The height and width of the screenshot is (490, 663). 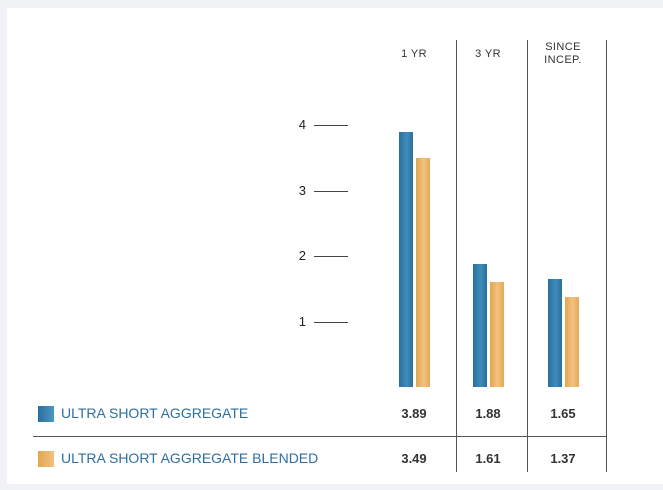 I want to click on data-label: 1.65, so click(x=563, y=413).